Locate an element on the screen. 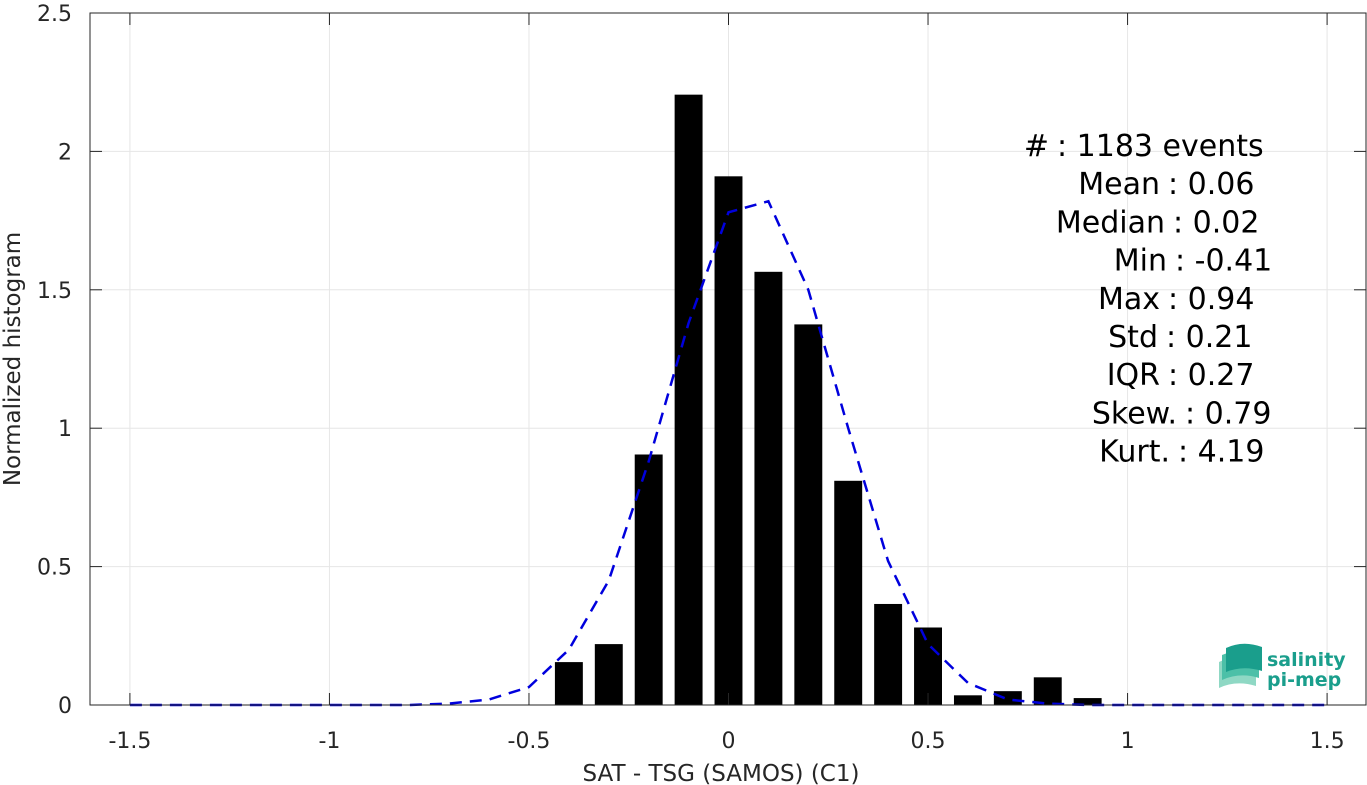 The height and width of the screenshot is (785, 1367). stat-value: : 0.21 is located at coordinates (1209, 337).